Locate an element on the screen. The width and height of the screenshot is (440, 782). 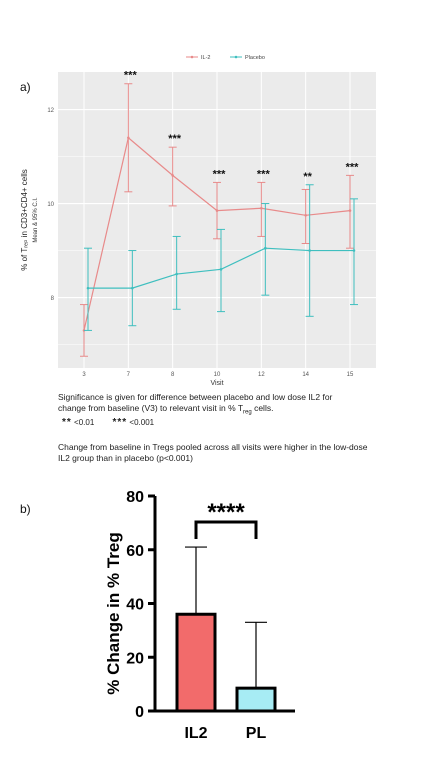
x-tick-label: 7 is located at coordinates (129, 375).